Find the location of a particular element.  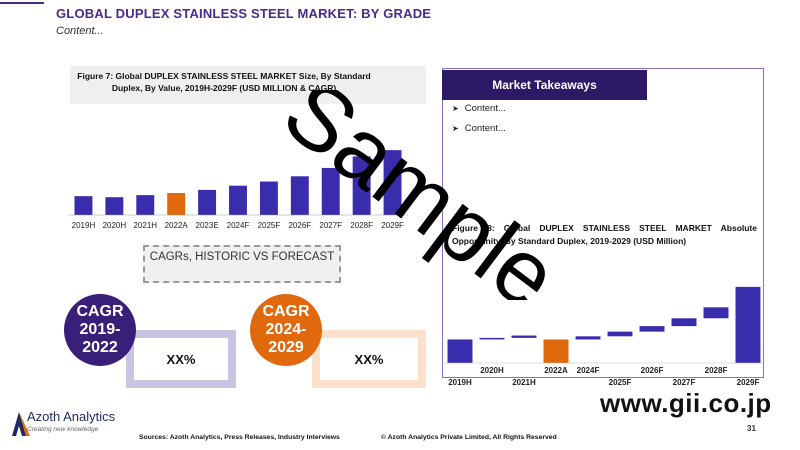

waterfall-bar-2029F is located at coordinates (748, 324).